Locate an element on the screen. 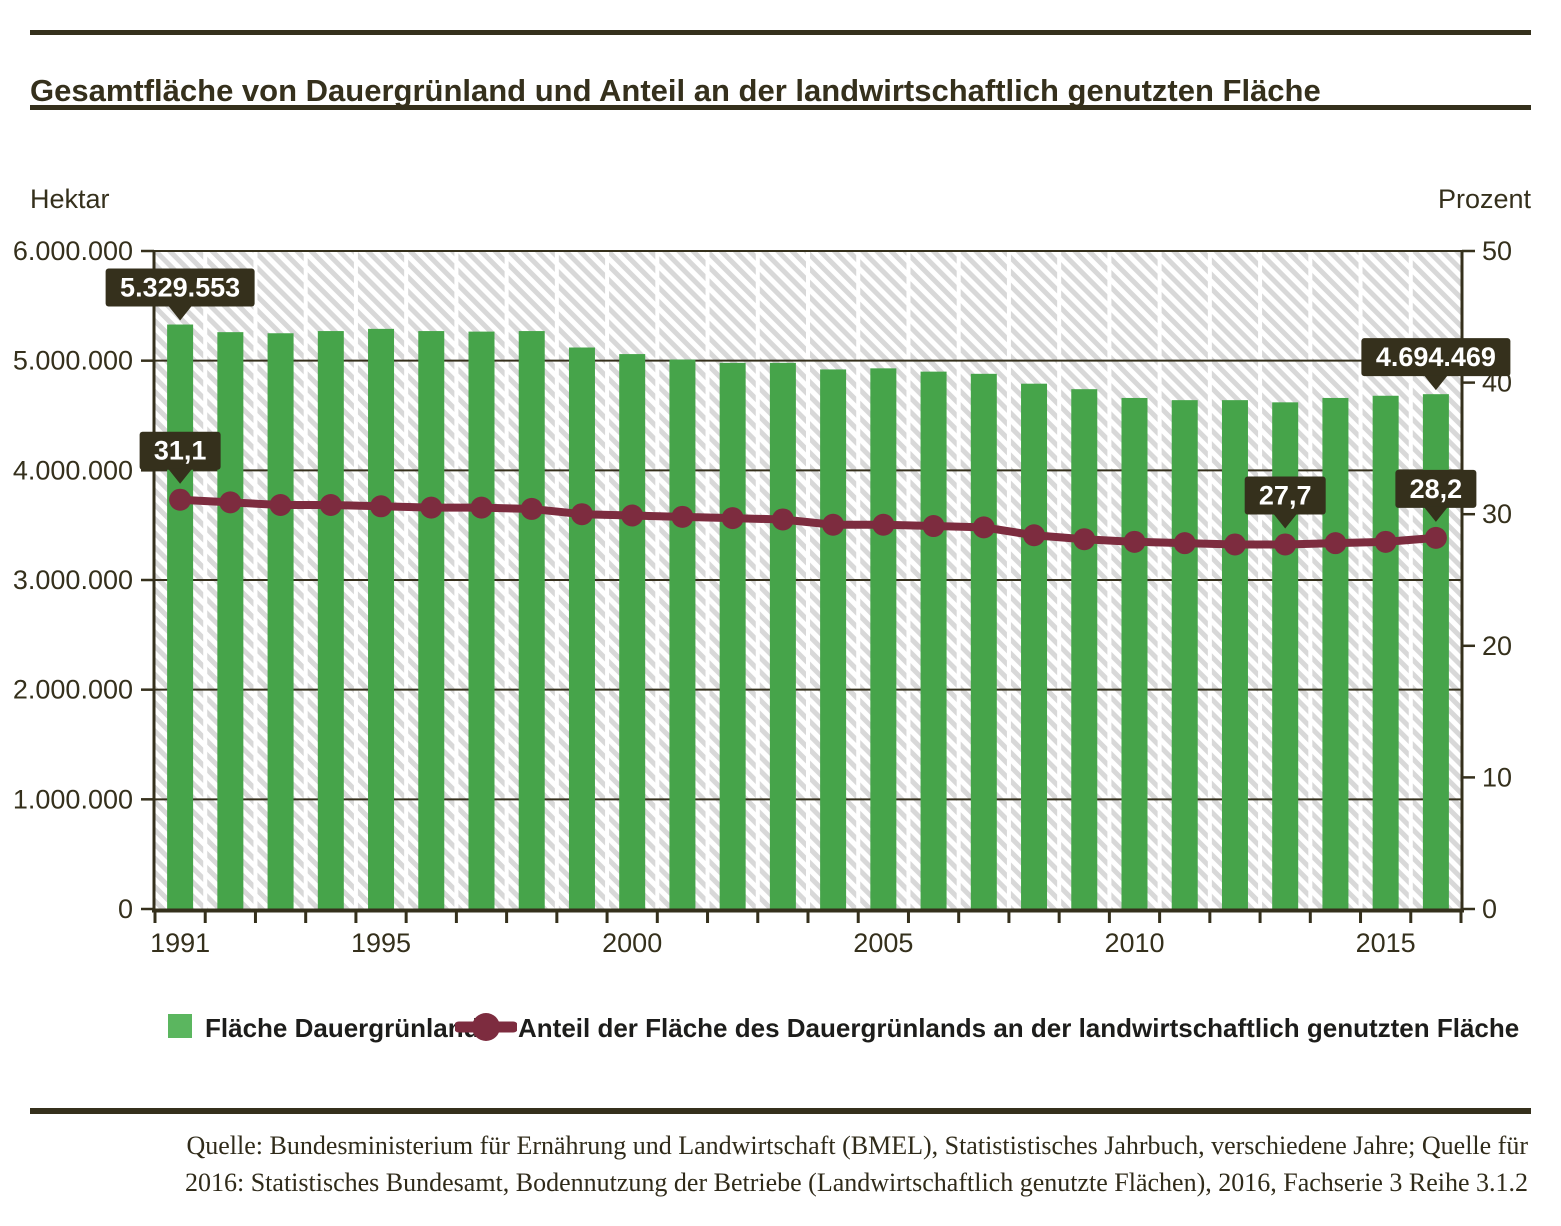 The image size is (1561, 1226). bar-2010 is located at coordinates (1134, 653).